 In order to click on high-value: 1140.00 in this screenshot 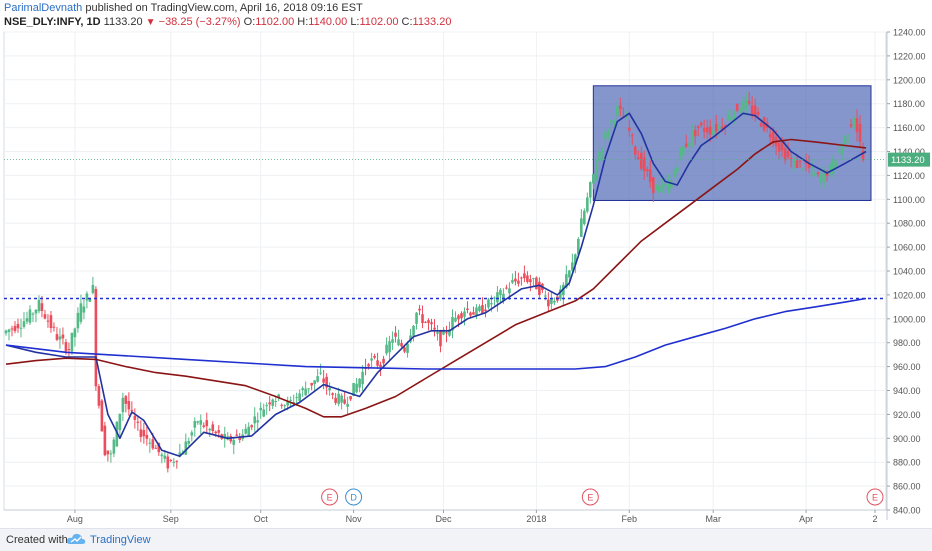, I will do `click(328, 22)`.